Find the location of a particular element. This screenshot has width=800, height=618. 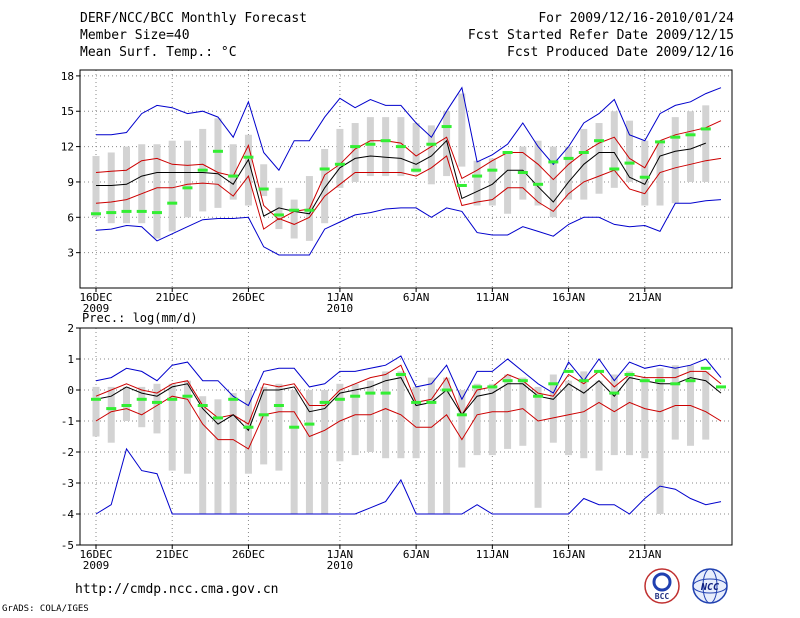

source-url: http://cmdp.ncc.cma.gov.cn is located at coordinates (177, 589).